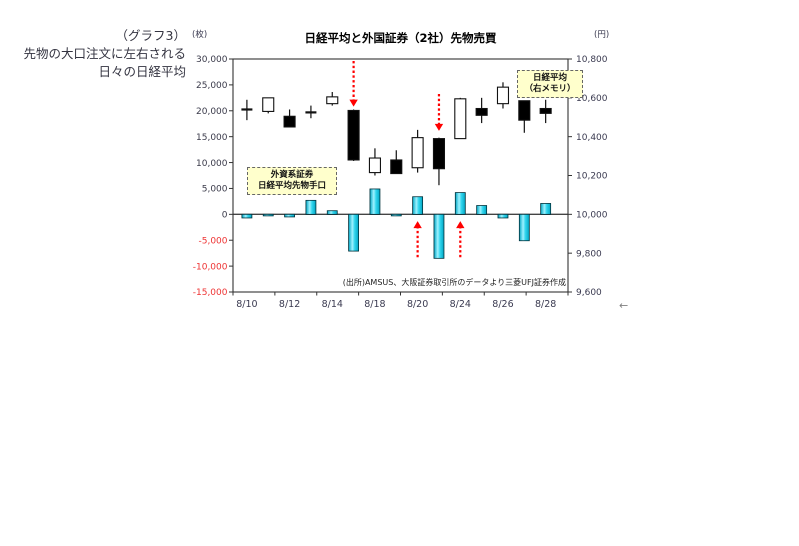 The width and height of the screenshot is (799, 546). I want to click on source-credit: (出所)AMSUS、大阪証券取引所のデータより三菱UFJ証券作成, so click(454, 282).